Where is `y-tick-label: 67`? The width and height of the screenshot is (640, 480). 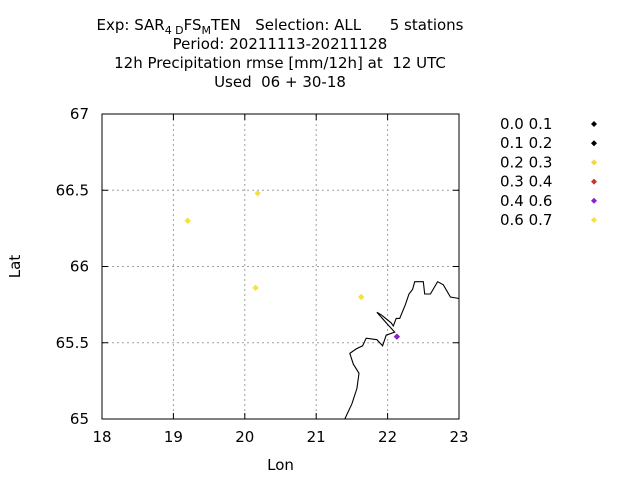
y-tick-label: 67 is located at coordinates (79, 114).